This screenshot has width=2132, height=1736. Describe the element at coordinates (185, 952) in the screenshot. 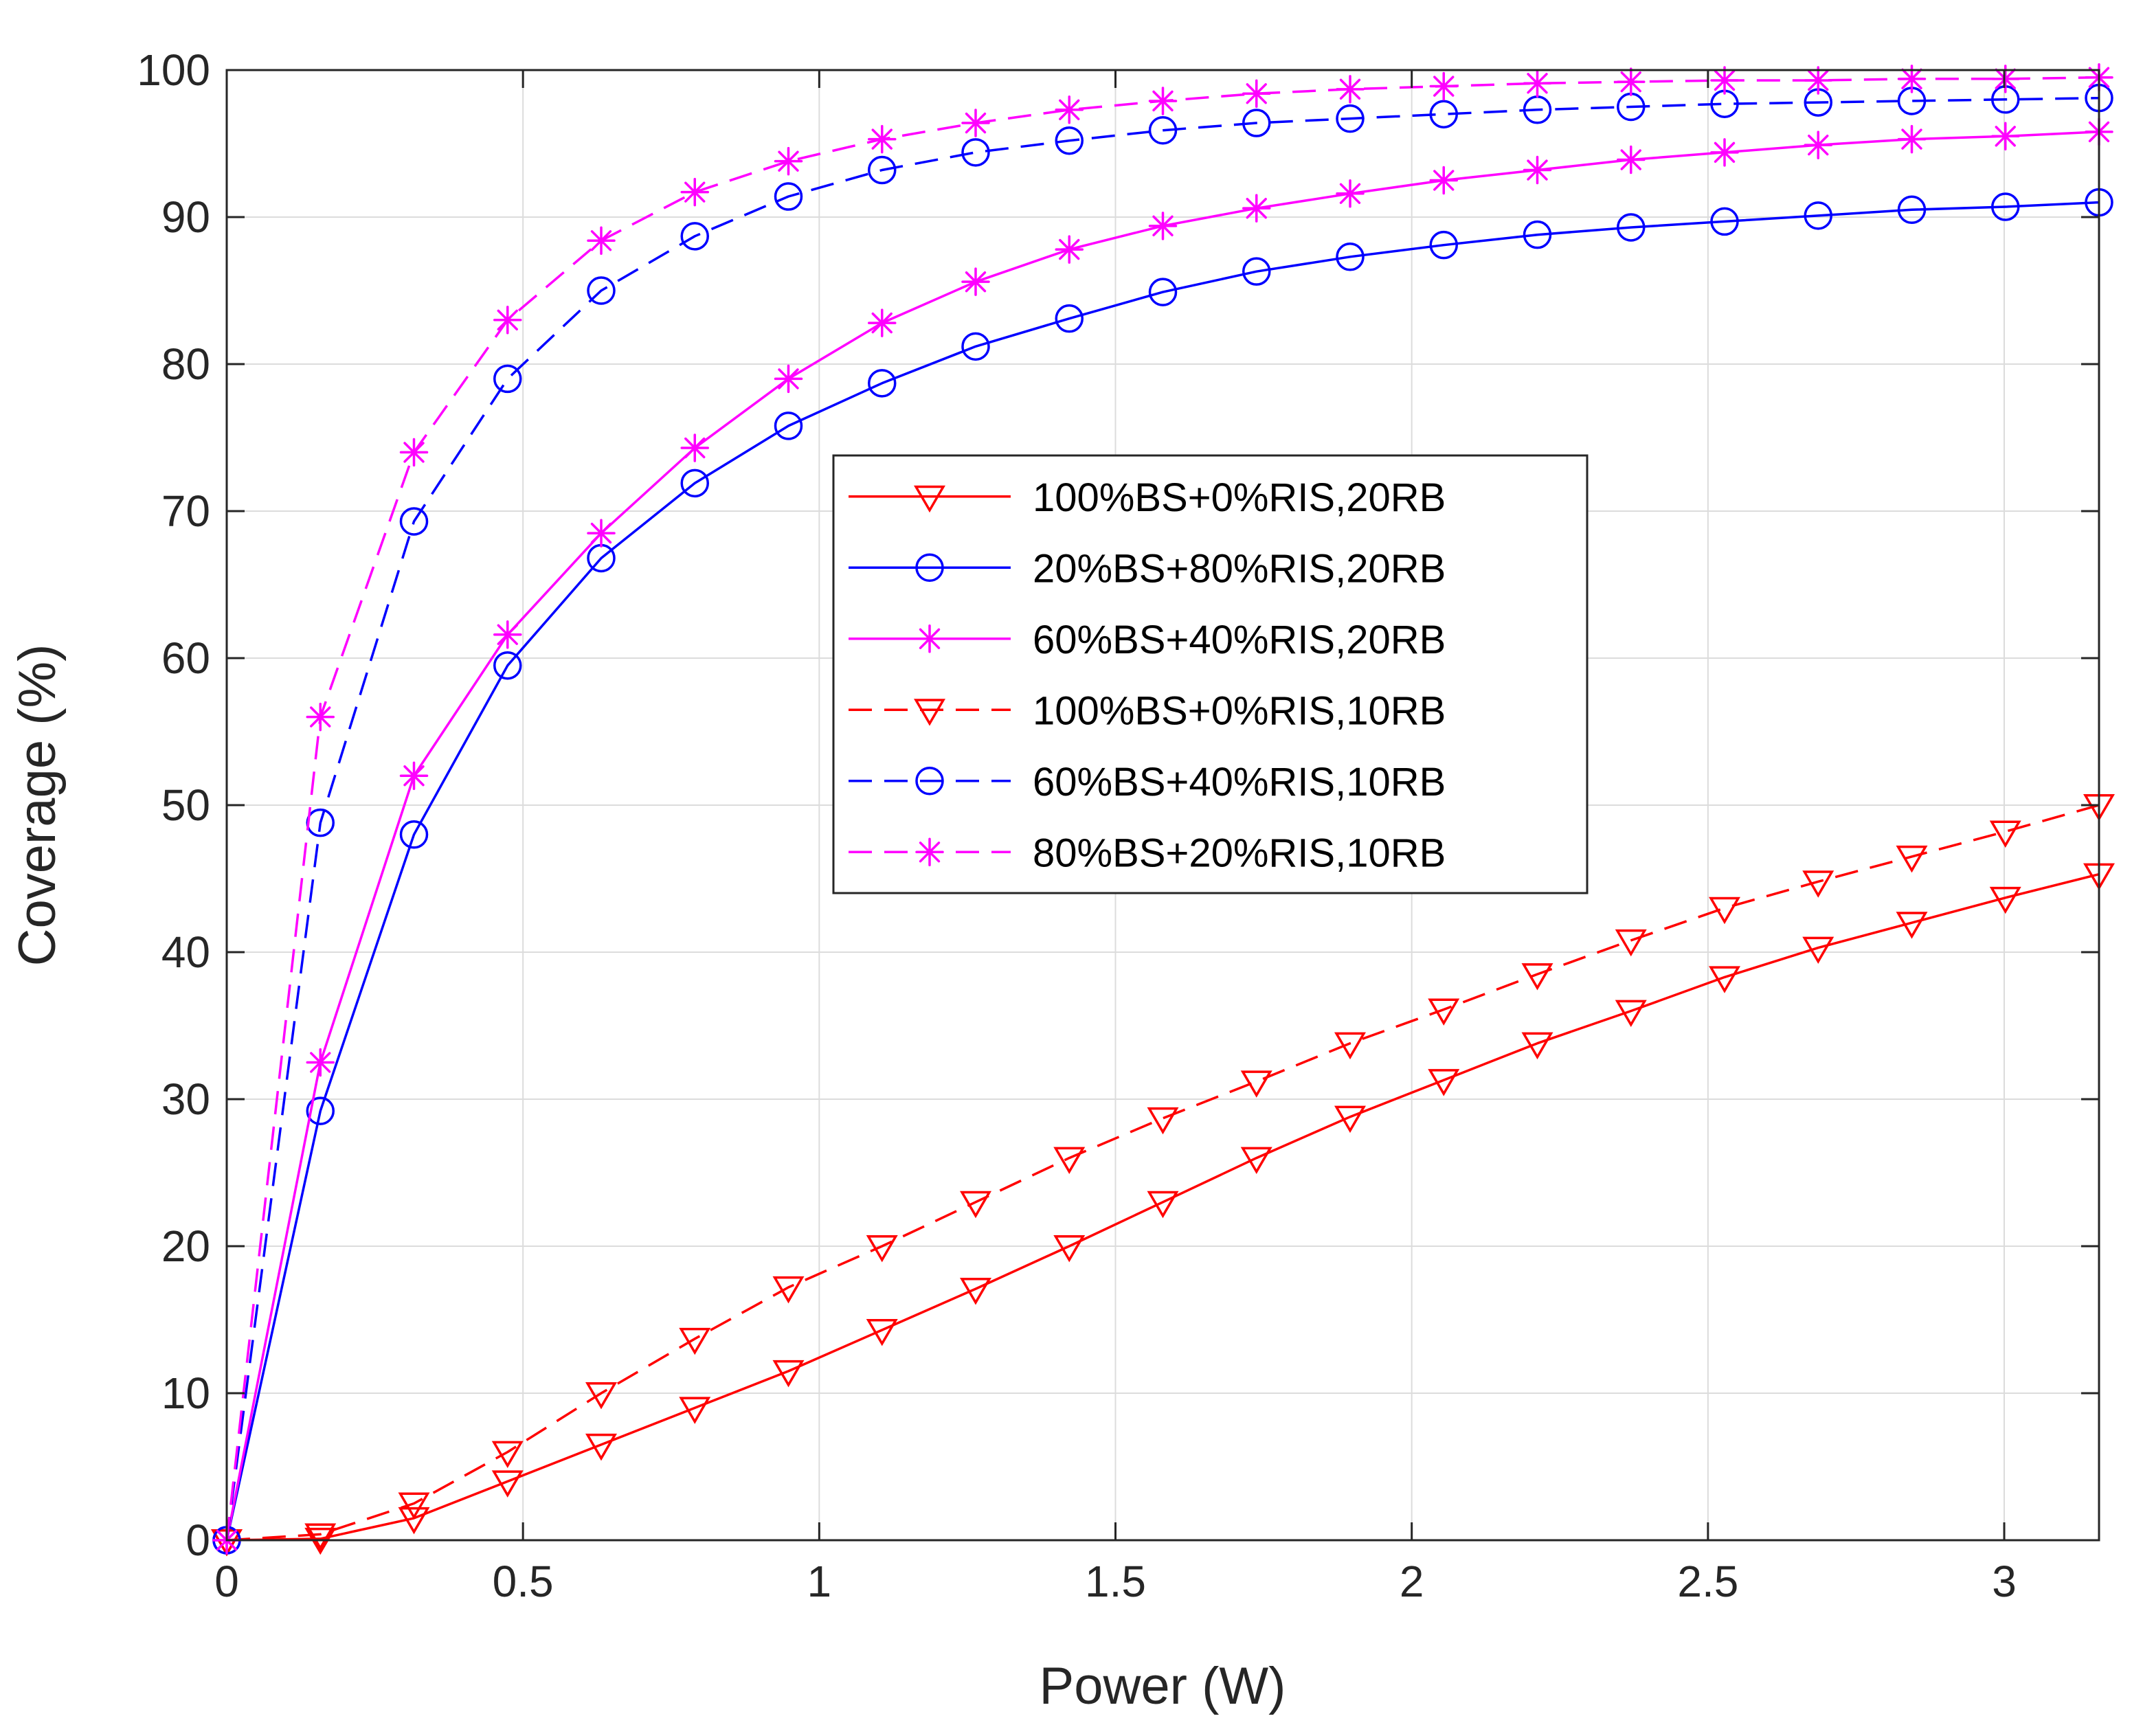

I see `y-tick-label: 40` at that location.